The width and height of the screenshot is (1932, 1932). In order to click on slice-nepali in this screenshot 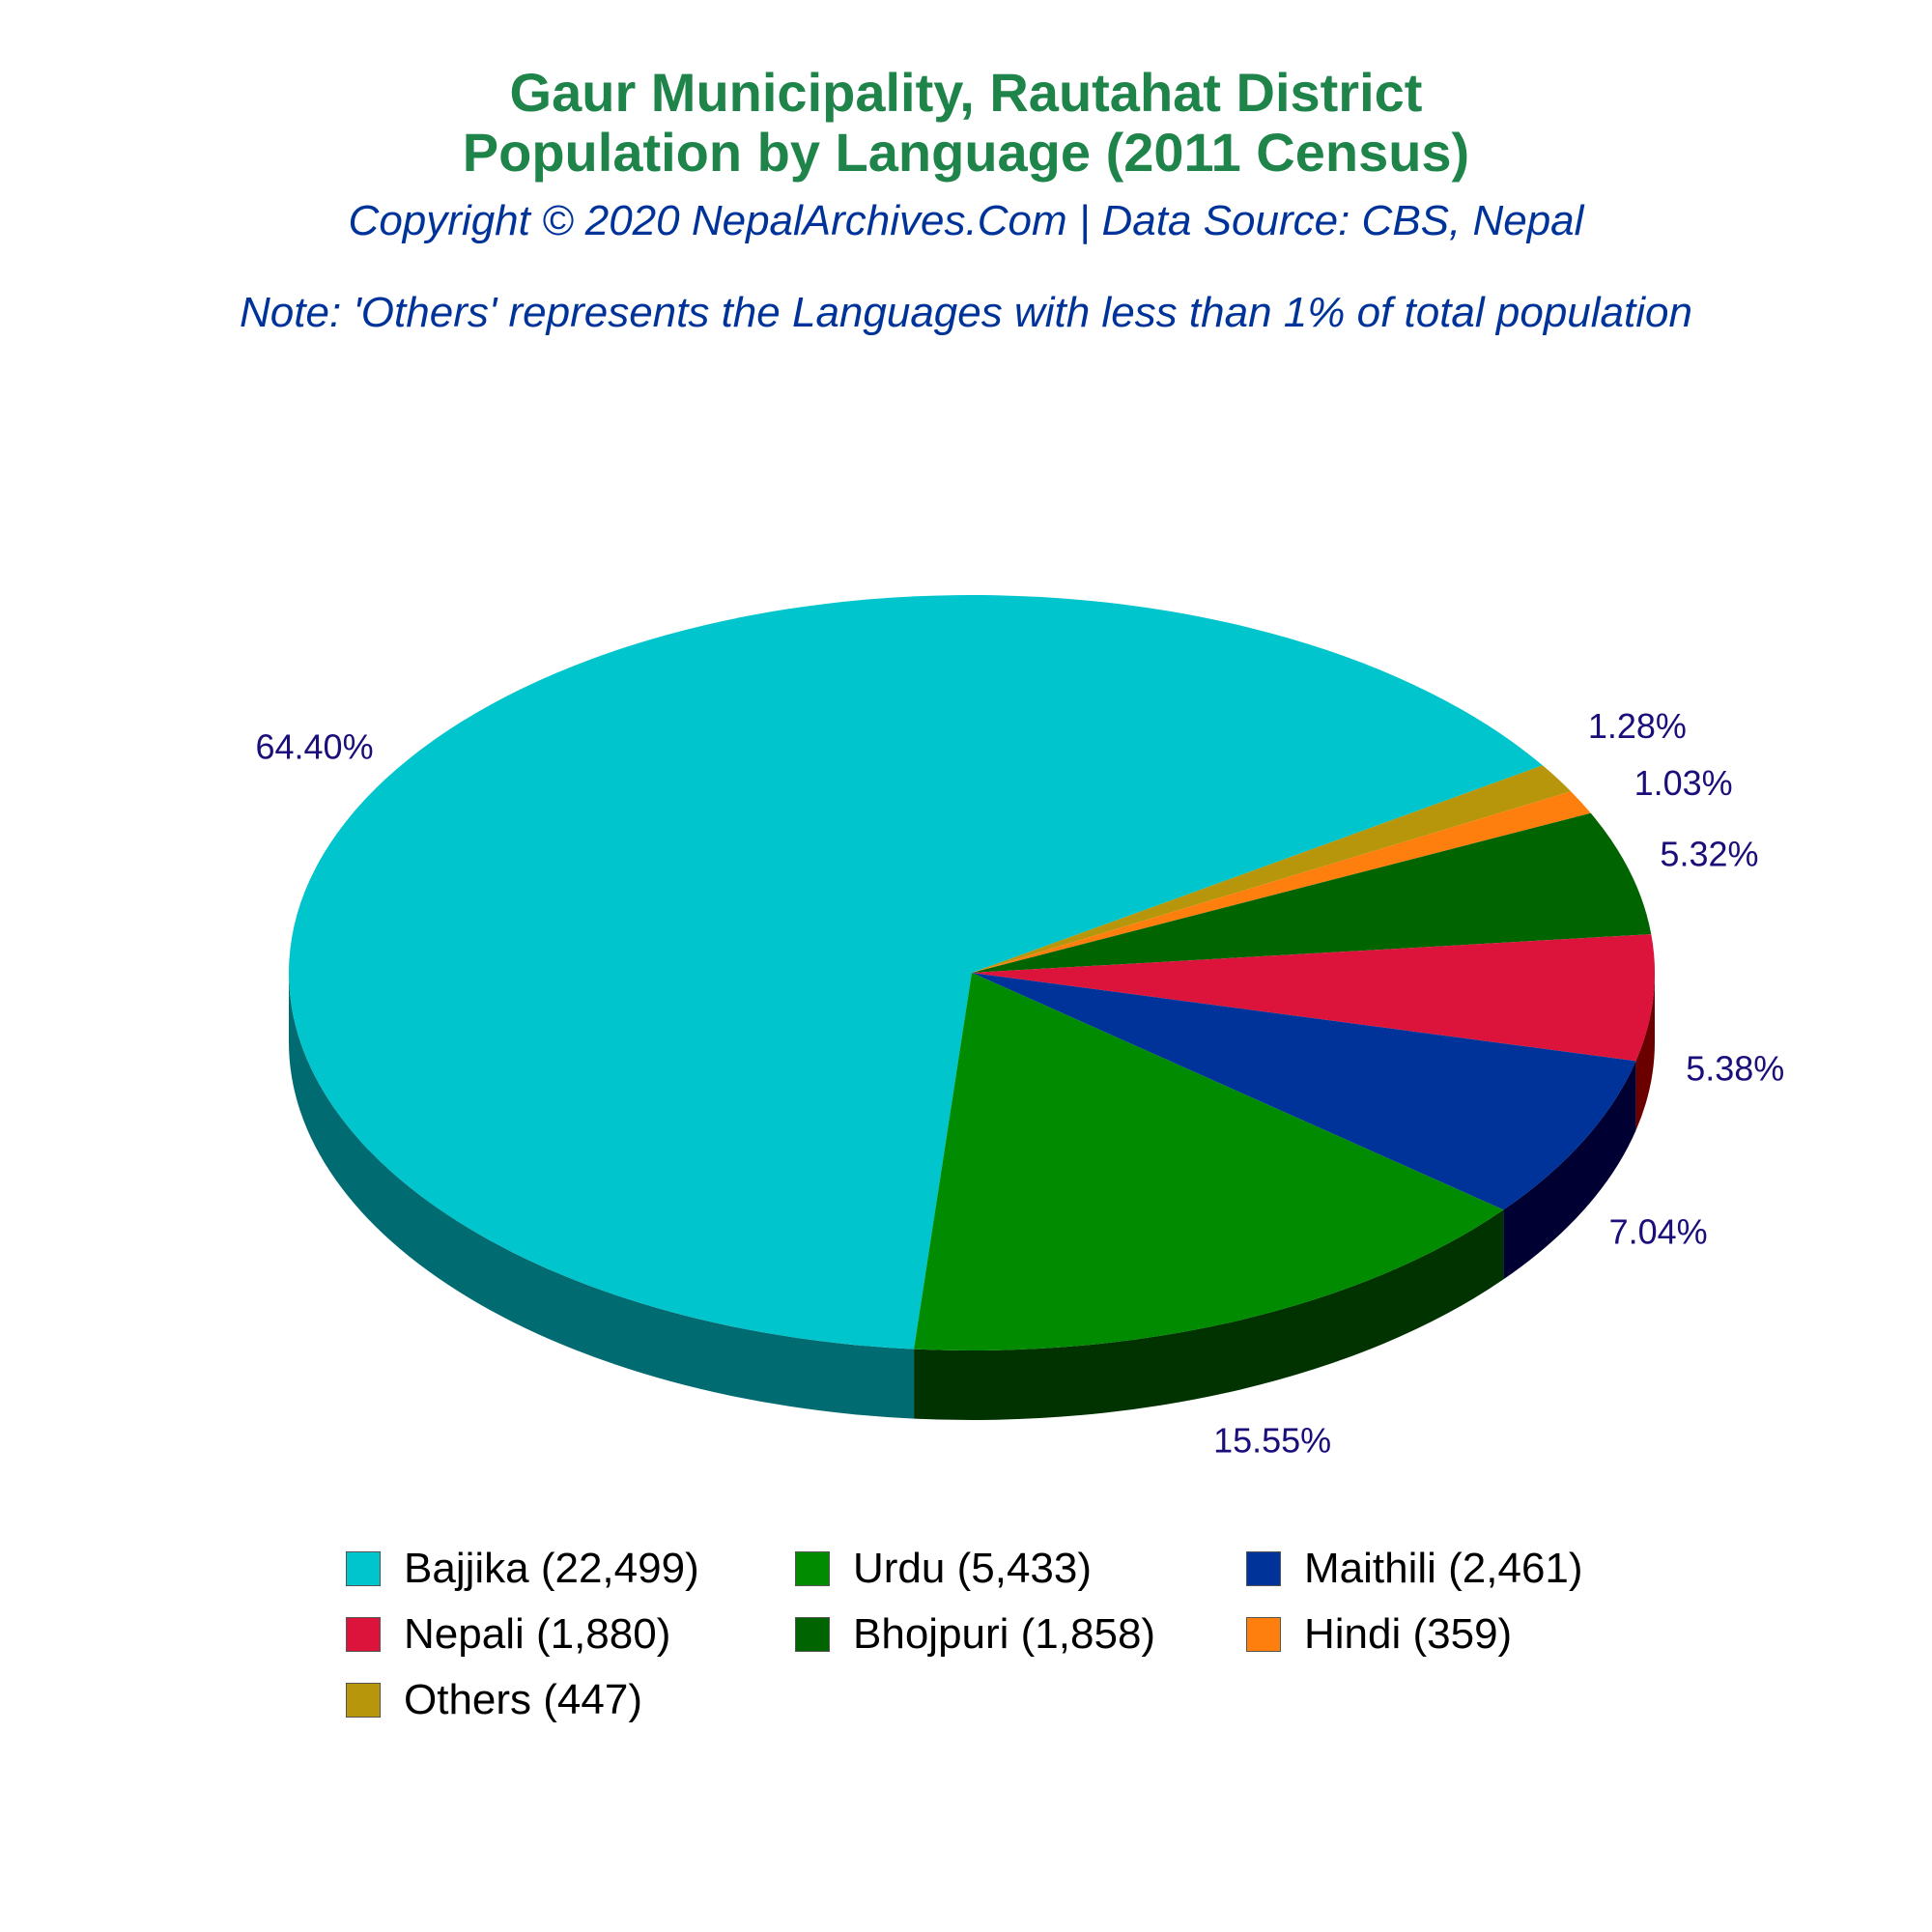, I will do `click(1314, 998)`.